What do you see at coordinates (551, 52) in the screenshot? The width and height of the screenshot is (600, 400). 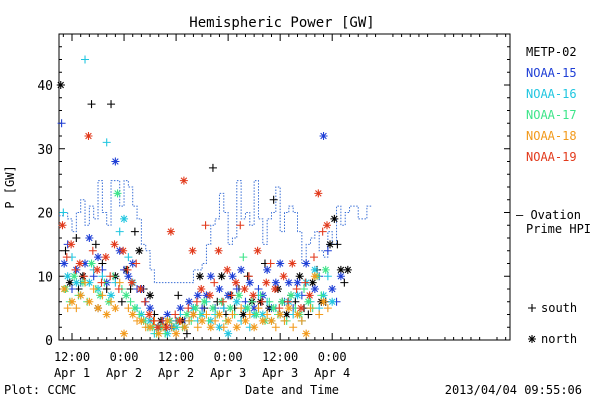 I see `legend-item: METP-02` at bounding box center [551, 52].